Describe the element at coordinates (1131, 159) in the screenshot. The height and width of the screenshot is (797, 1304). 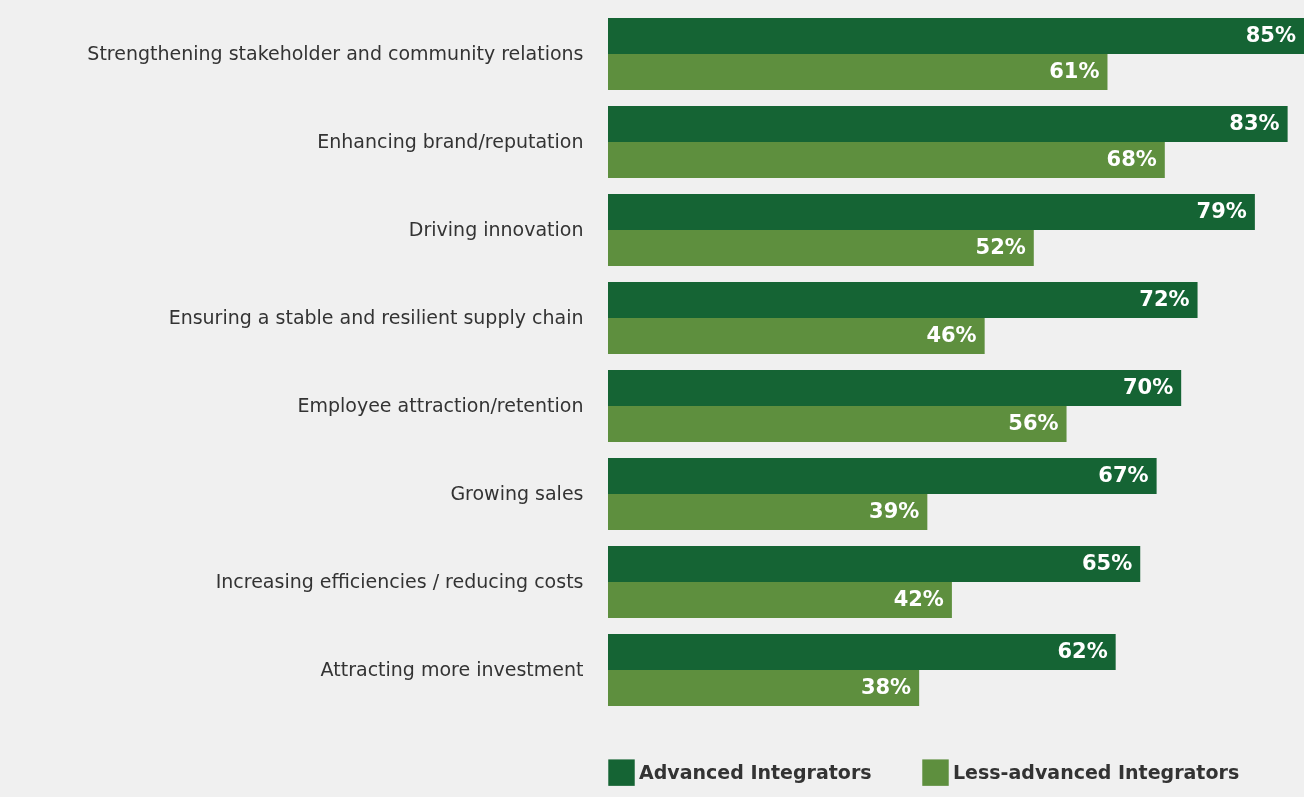
I see `data-label: 68%` at that location.